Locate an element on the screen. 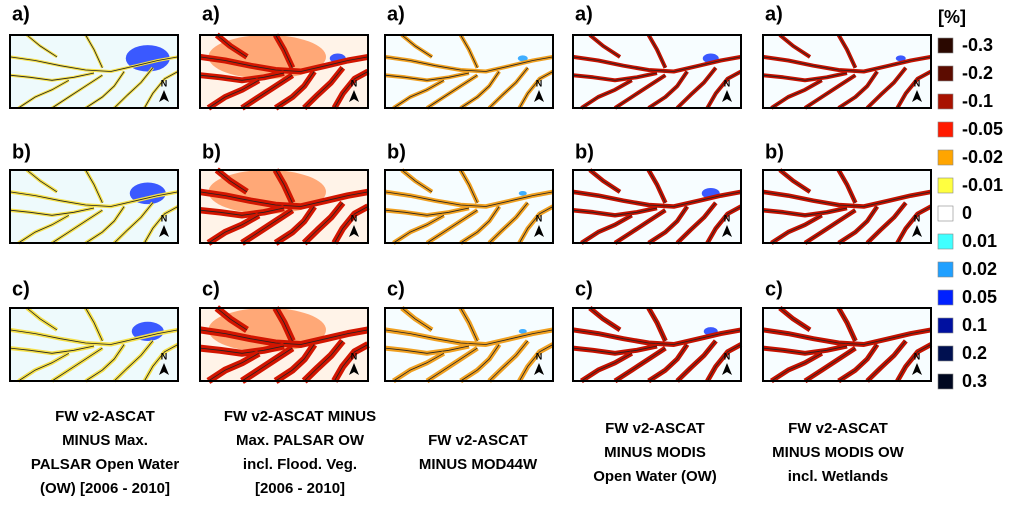 The image size is (1024, 511). map-blob is located at coordinates (522, 331).